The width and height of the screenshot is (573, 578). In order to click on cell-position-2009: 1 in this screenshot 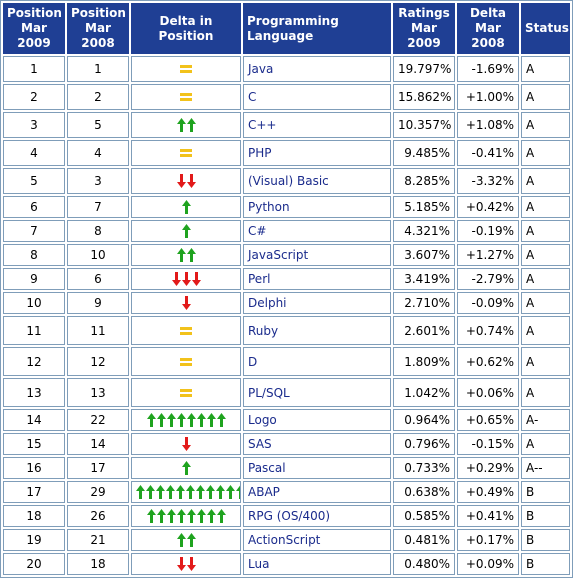, I will do `click(34, 69)`.